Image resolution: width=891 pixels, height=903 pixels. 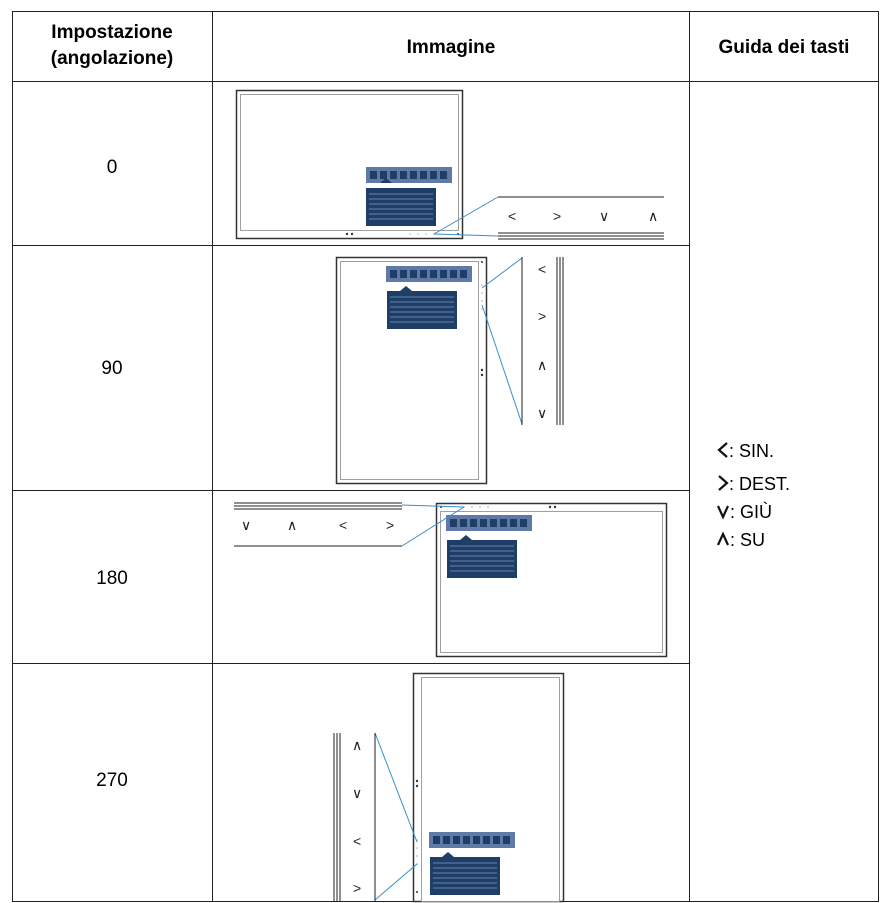 What do you see at coordinates (451, 580) in the screenshot?
I see `monitor-landscape-180: ∨ ∧ < >` at bounding box center [451, 580].